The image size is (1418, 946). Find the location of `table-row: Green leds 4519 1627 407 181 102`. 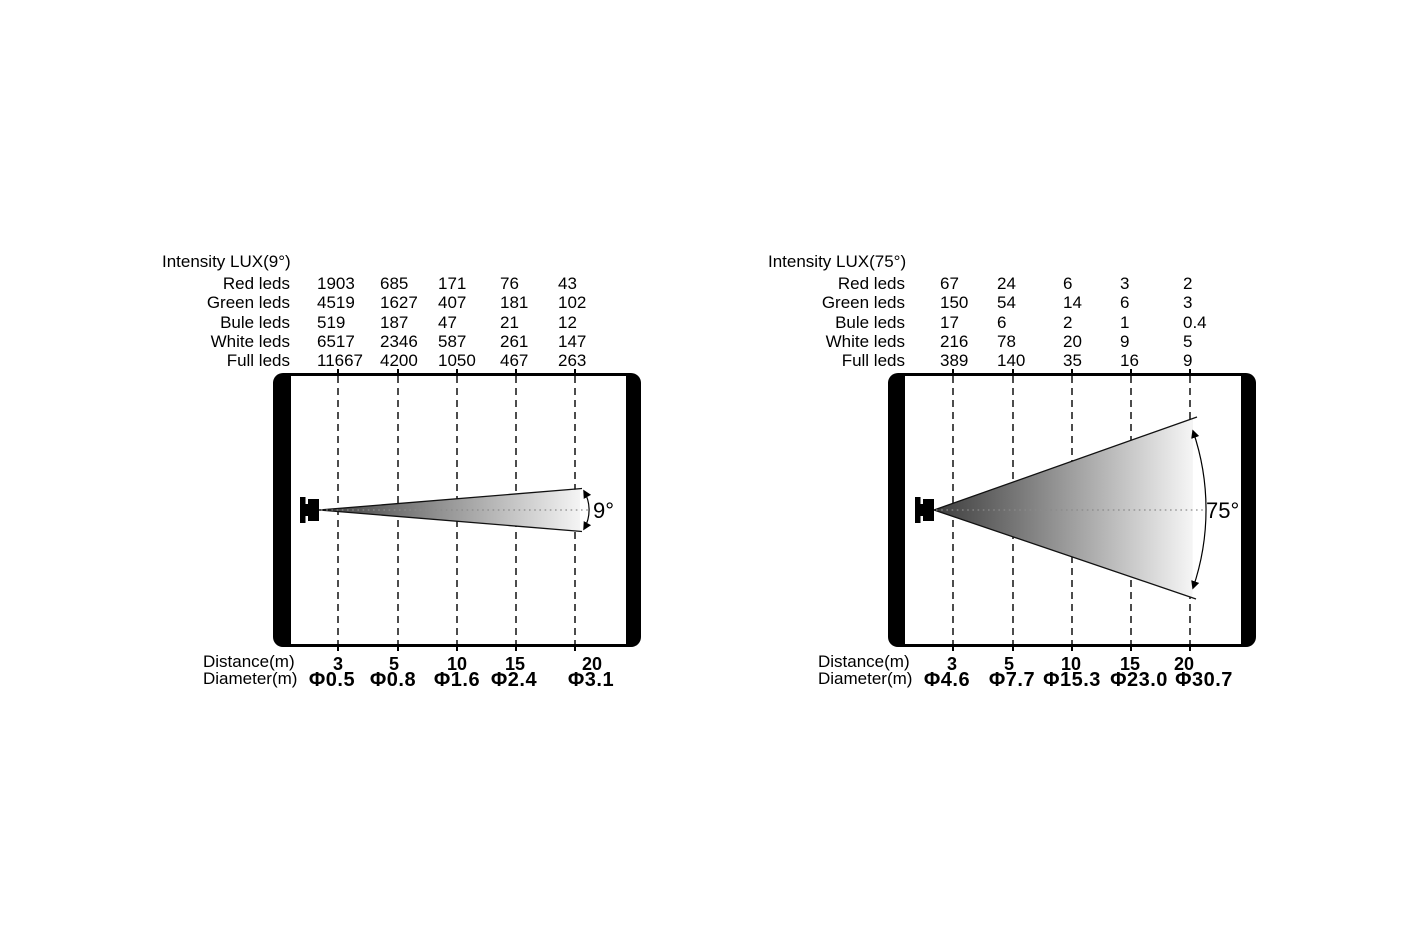

table-row: Green leds 4519 1627 407 181 102 is located at coordinates (420, 302).